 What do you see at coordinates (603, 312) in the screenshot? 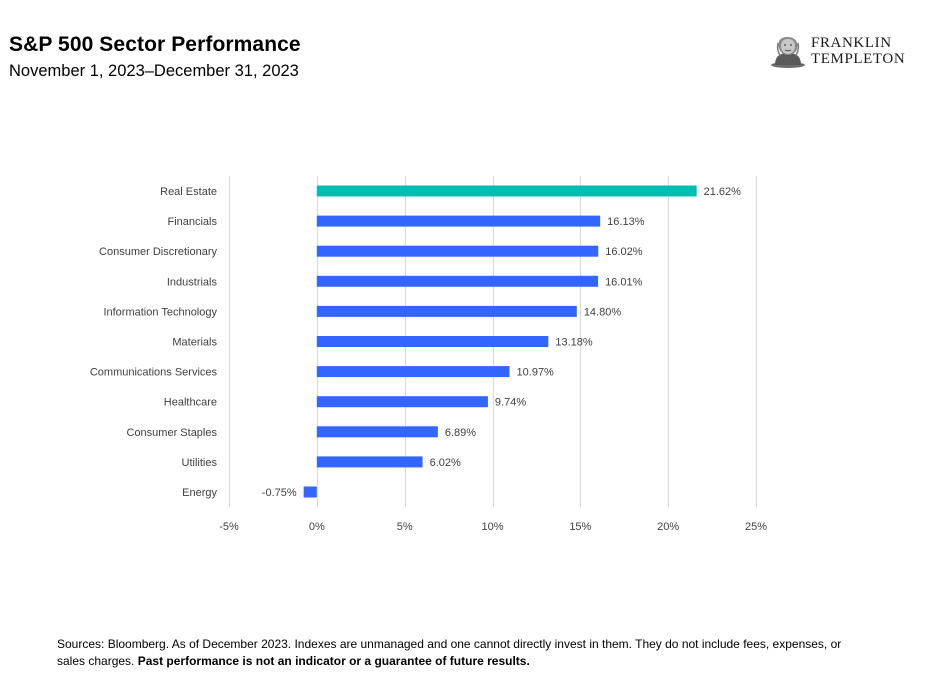
I see `data-label: 14.80%` at bounding box center [603, 312].